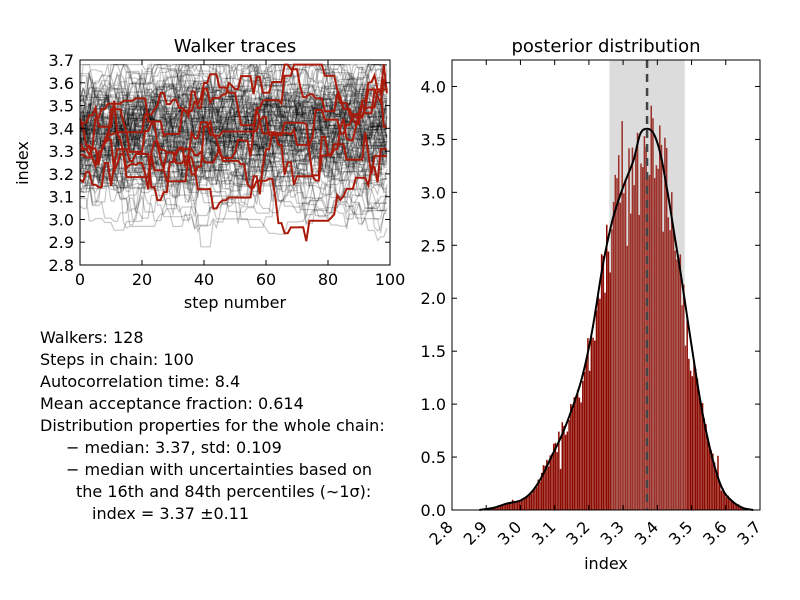 The width and height of the screenshot is (800, 600). What do you see at coordinates (433, 139) in the screenshot?
I see `y-tick-label: 3.5` at bounding box center [433, 139].